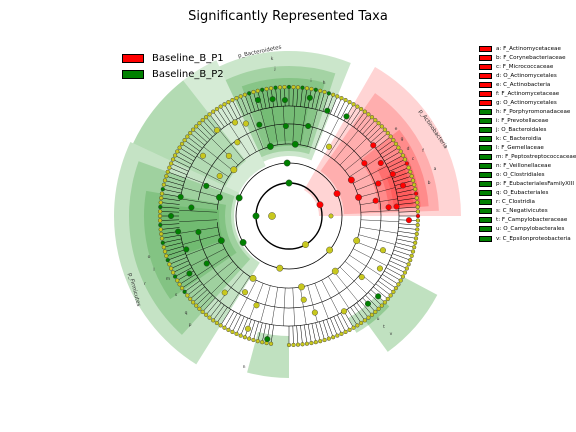  Describe the element at coordinates (533, 238) in the screenshot. I see `taxa-legend-label: v: C_Epsilonproteobacteria` at that location.